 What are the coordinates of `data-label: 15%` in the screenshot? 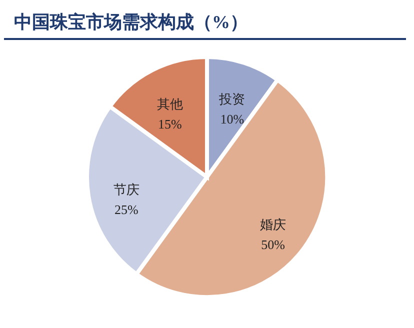 It's located at (170, 124).